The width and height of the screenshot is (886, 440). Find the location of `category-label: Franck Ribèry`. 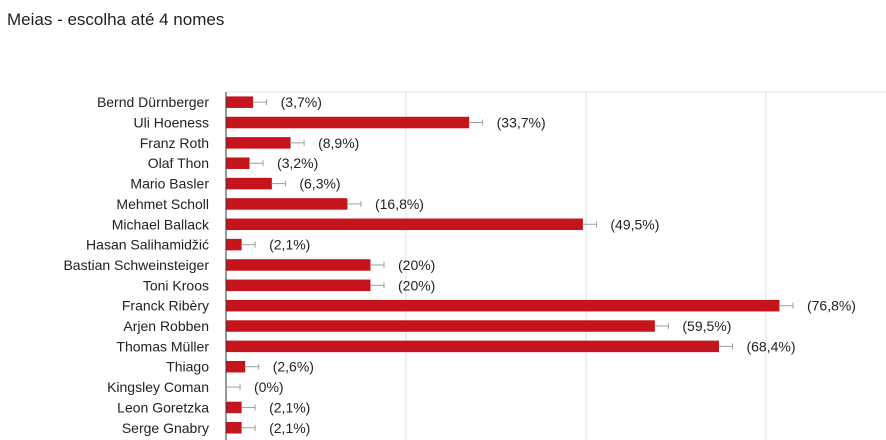

category-label: Franck Ribèry is located at coordinates (165, 306).